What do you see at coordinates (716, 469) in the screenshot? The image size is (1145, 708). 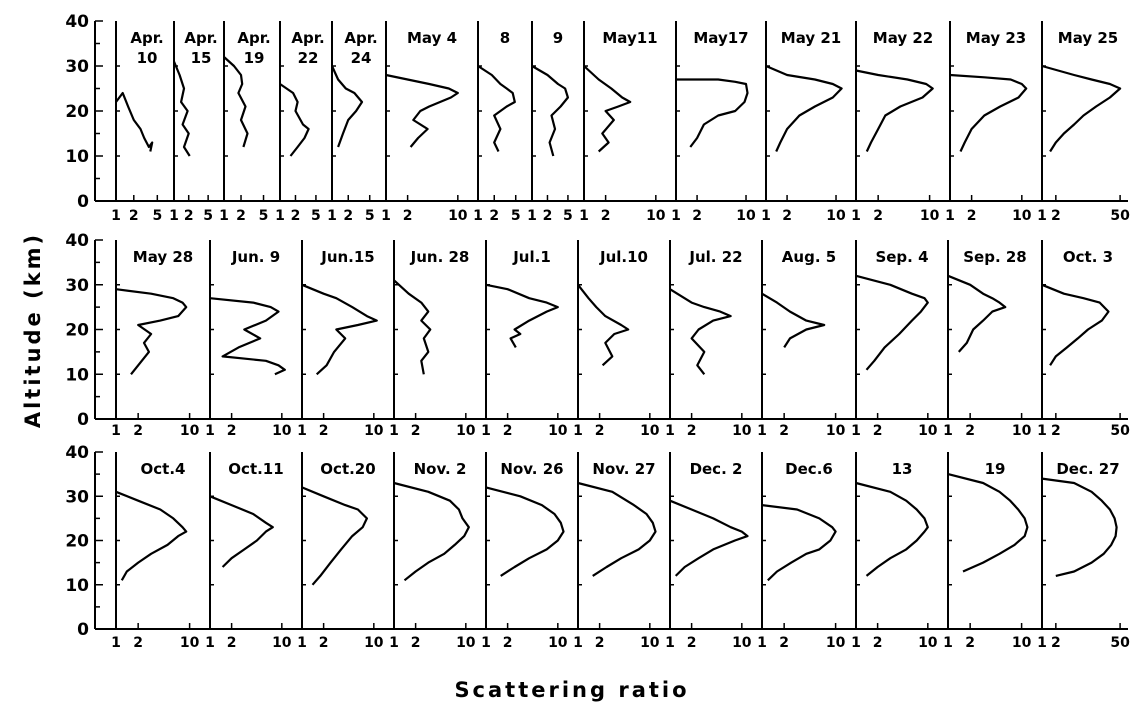 I see `panel-date-label: Dec. 2` at bounding box center [716, 469].